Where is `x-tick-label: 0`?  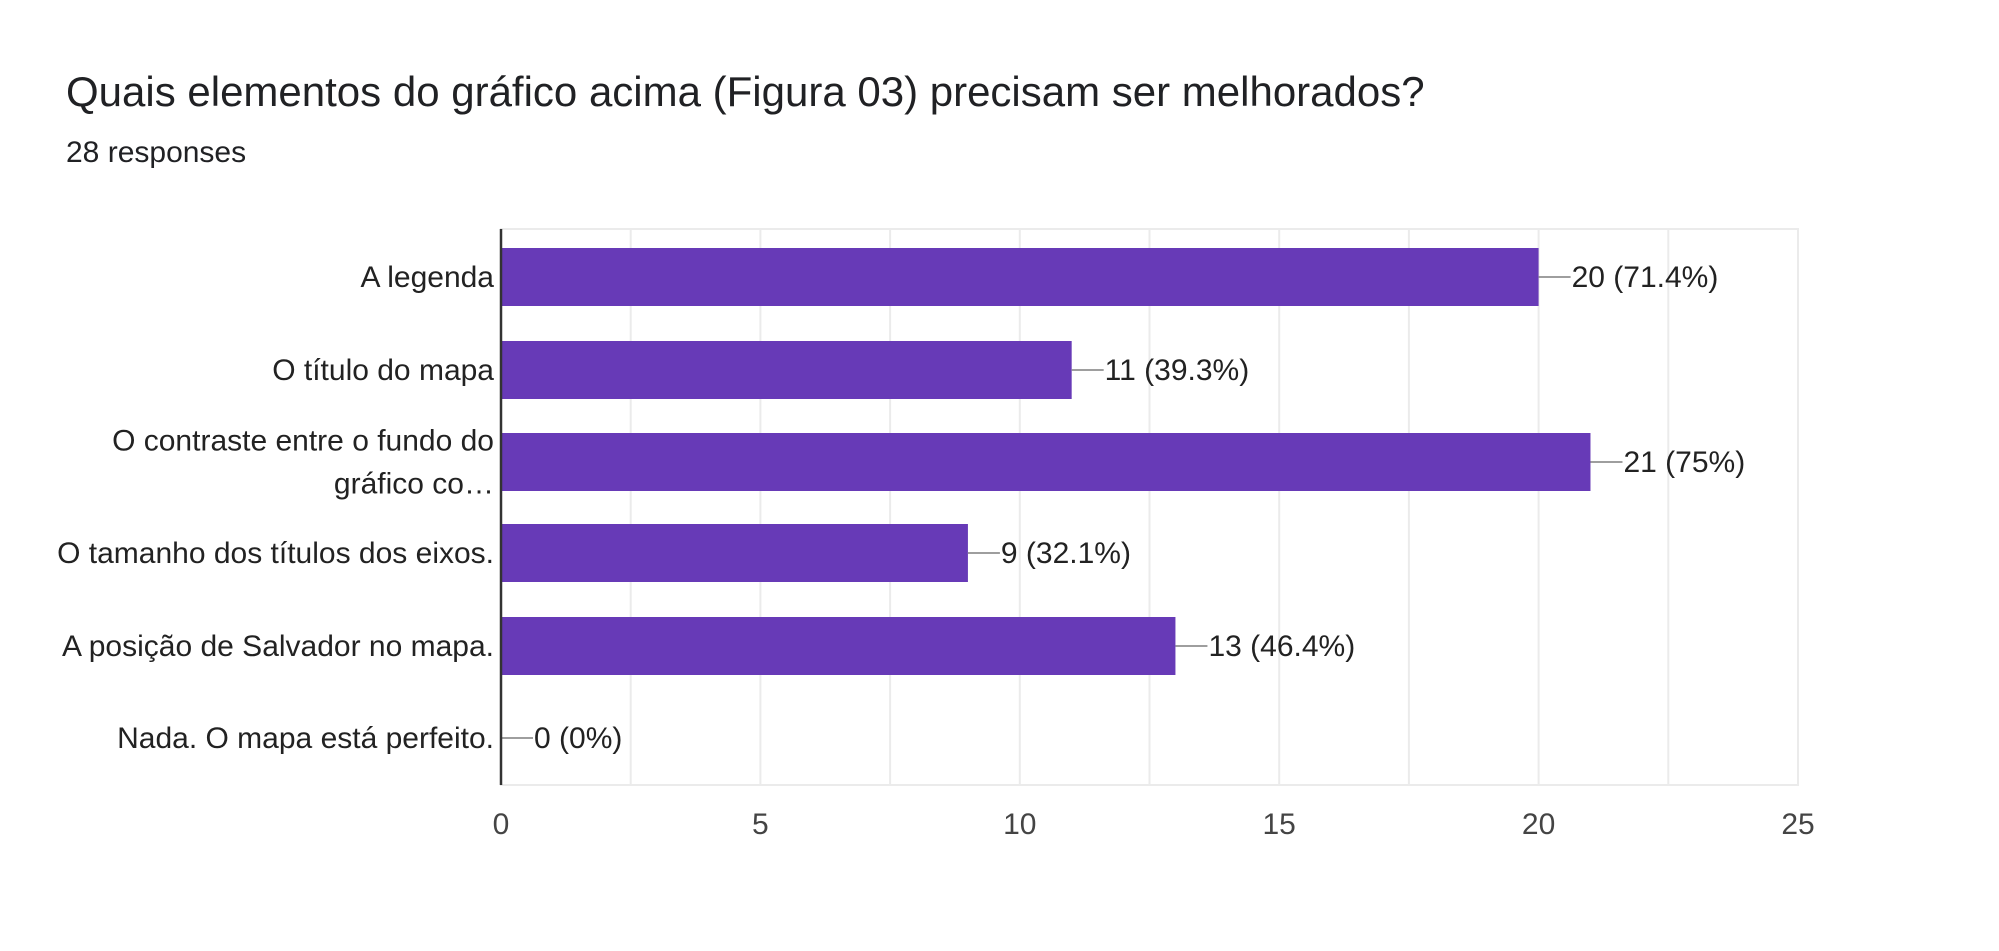 x-tick-label: 0 is located at coordinates (501, 824).